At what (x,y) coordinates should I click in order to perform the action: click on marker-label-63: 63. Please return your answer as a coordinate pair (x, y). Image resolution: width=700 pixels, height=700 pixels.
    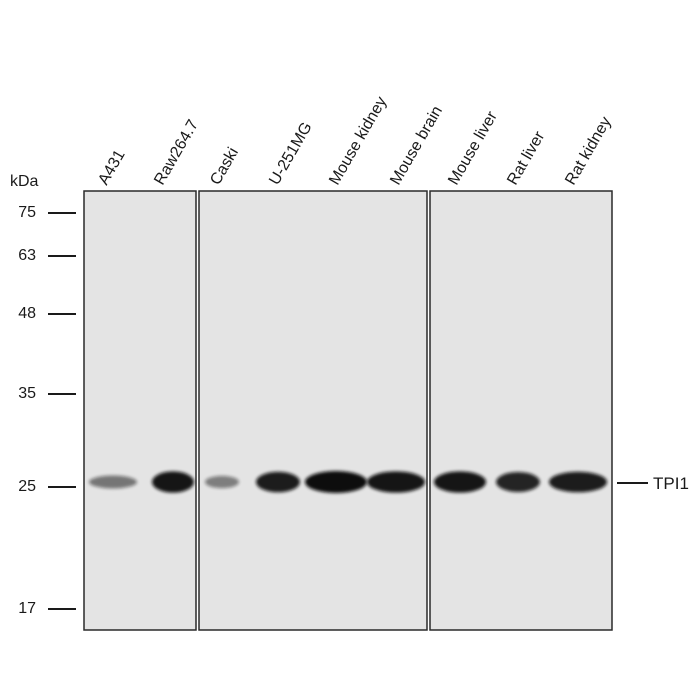
    Looking at the image, I should click on (27, 255).